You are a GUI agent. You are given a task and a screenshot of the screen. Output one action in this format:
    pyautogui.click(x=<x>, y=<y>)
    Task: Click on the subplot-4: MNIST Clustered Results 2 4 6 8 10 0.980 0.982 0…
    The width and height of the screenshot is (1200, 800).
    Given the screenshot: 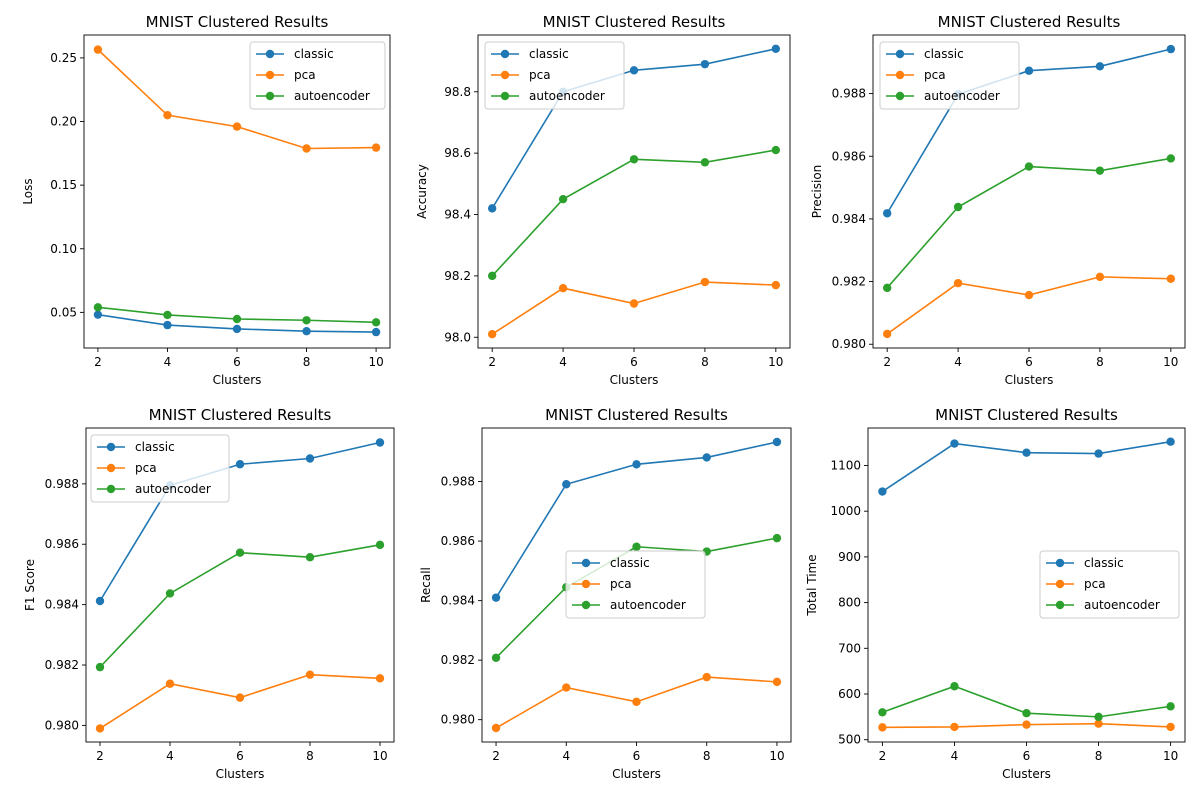 What is the action you would take?
    pyautogui.click(x=209, y=593)
    